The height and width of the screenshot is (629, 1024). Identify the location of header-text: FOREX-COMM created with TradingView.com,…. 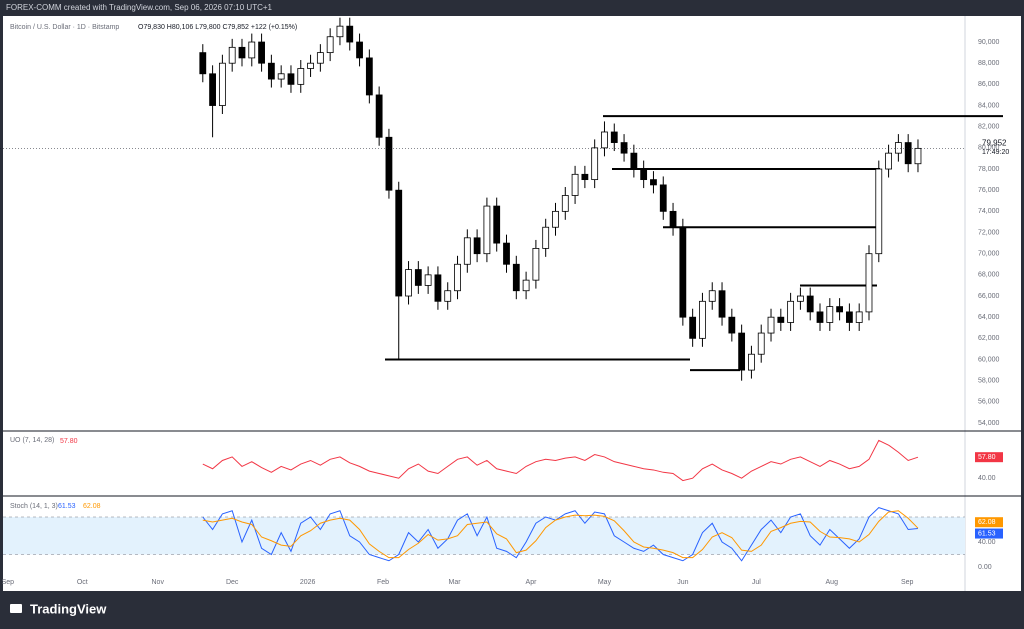
(139, 7).